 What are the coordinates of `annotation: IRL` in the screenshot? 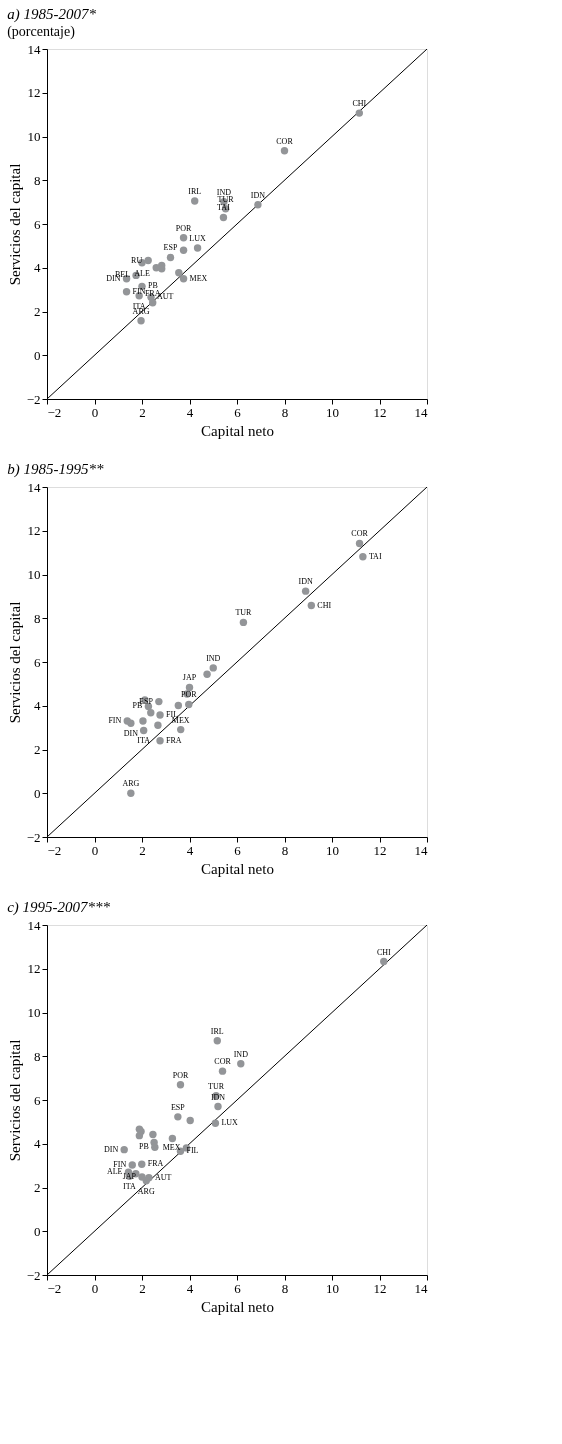 It's located at (195, 192).